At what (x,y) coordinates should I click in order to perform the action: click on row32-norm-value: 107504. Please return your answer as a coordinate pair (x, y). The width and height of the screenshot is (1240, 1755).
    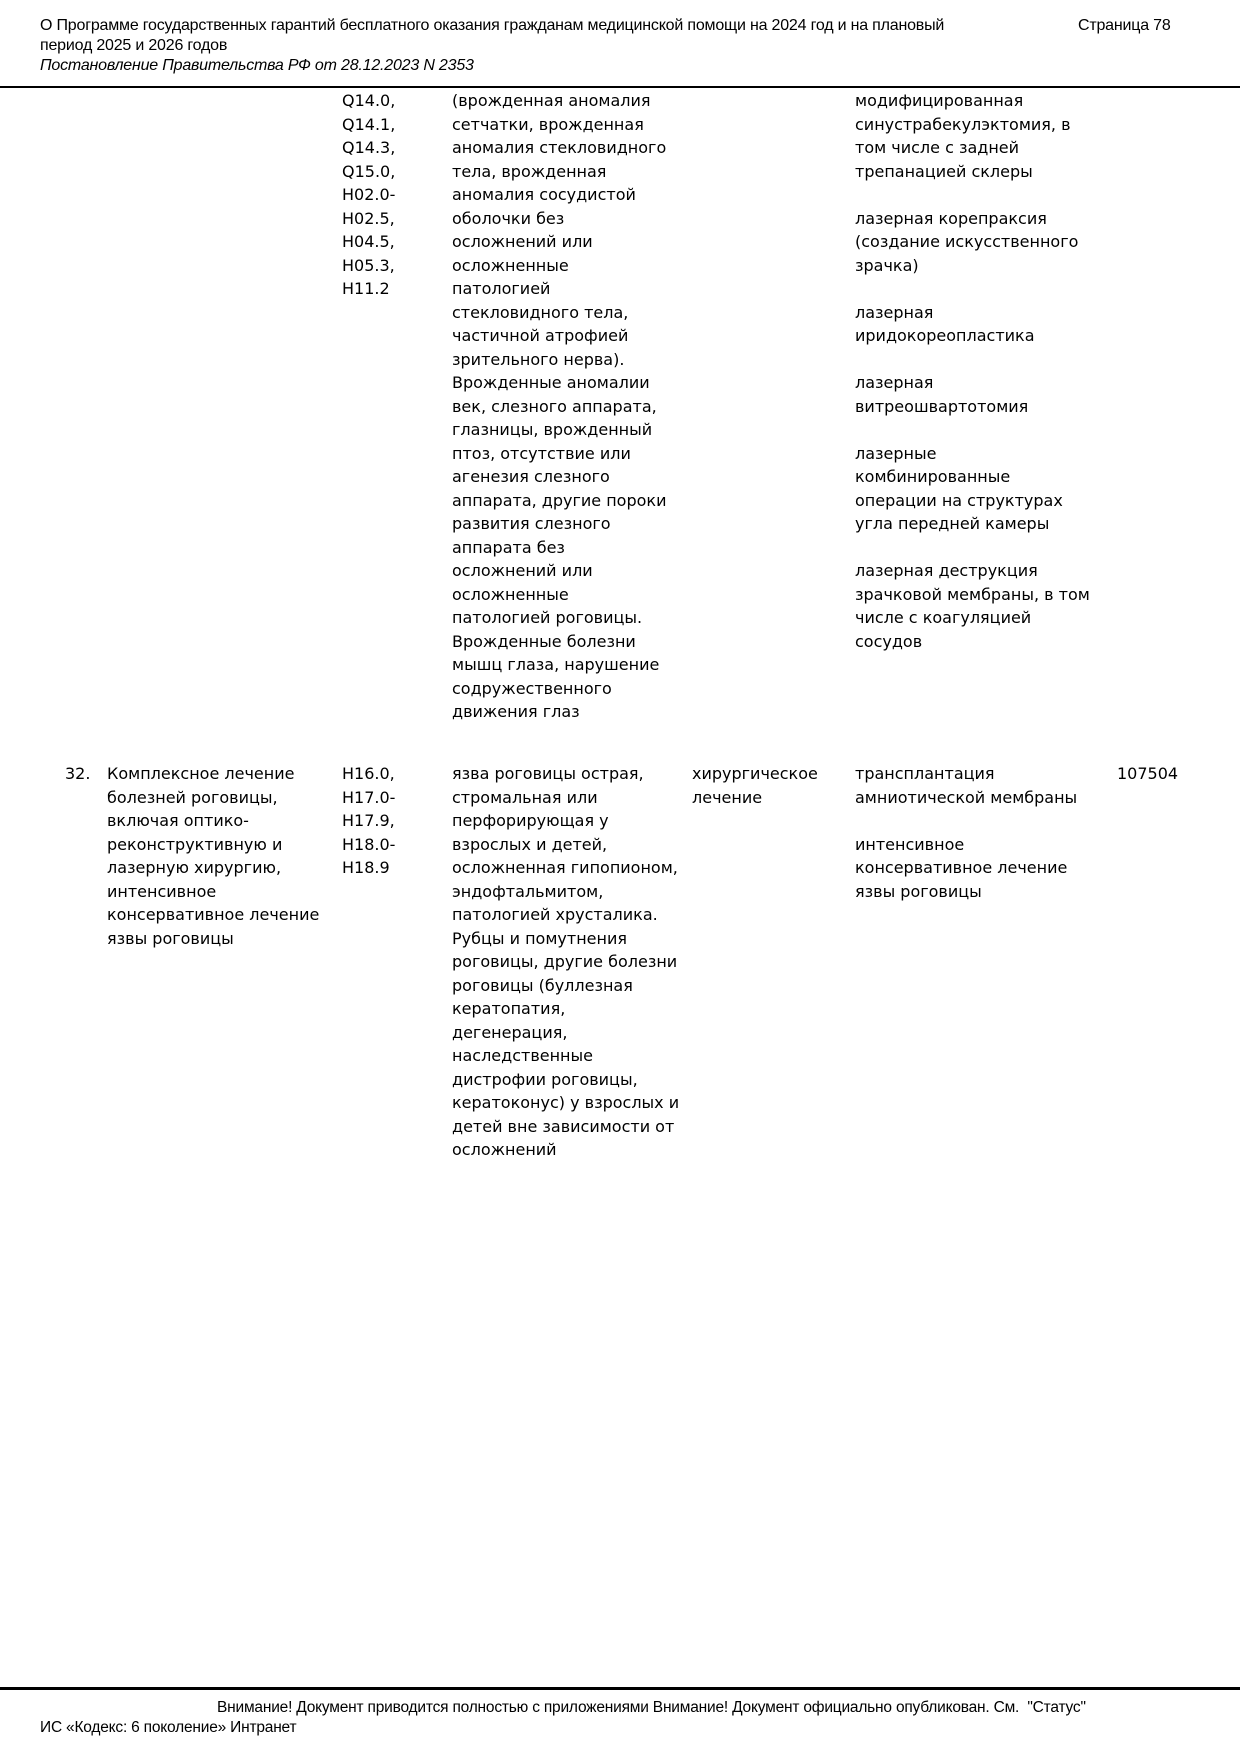
    Looking at the image, I should click on (1148, 773).